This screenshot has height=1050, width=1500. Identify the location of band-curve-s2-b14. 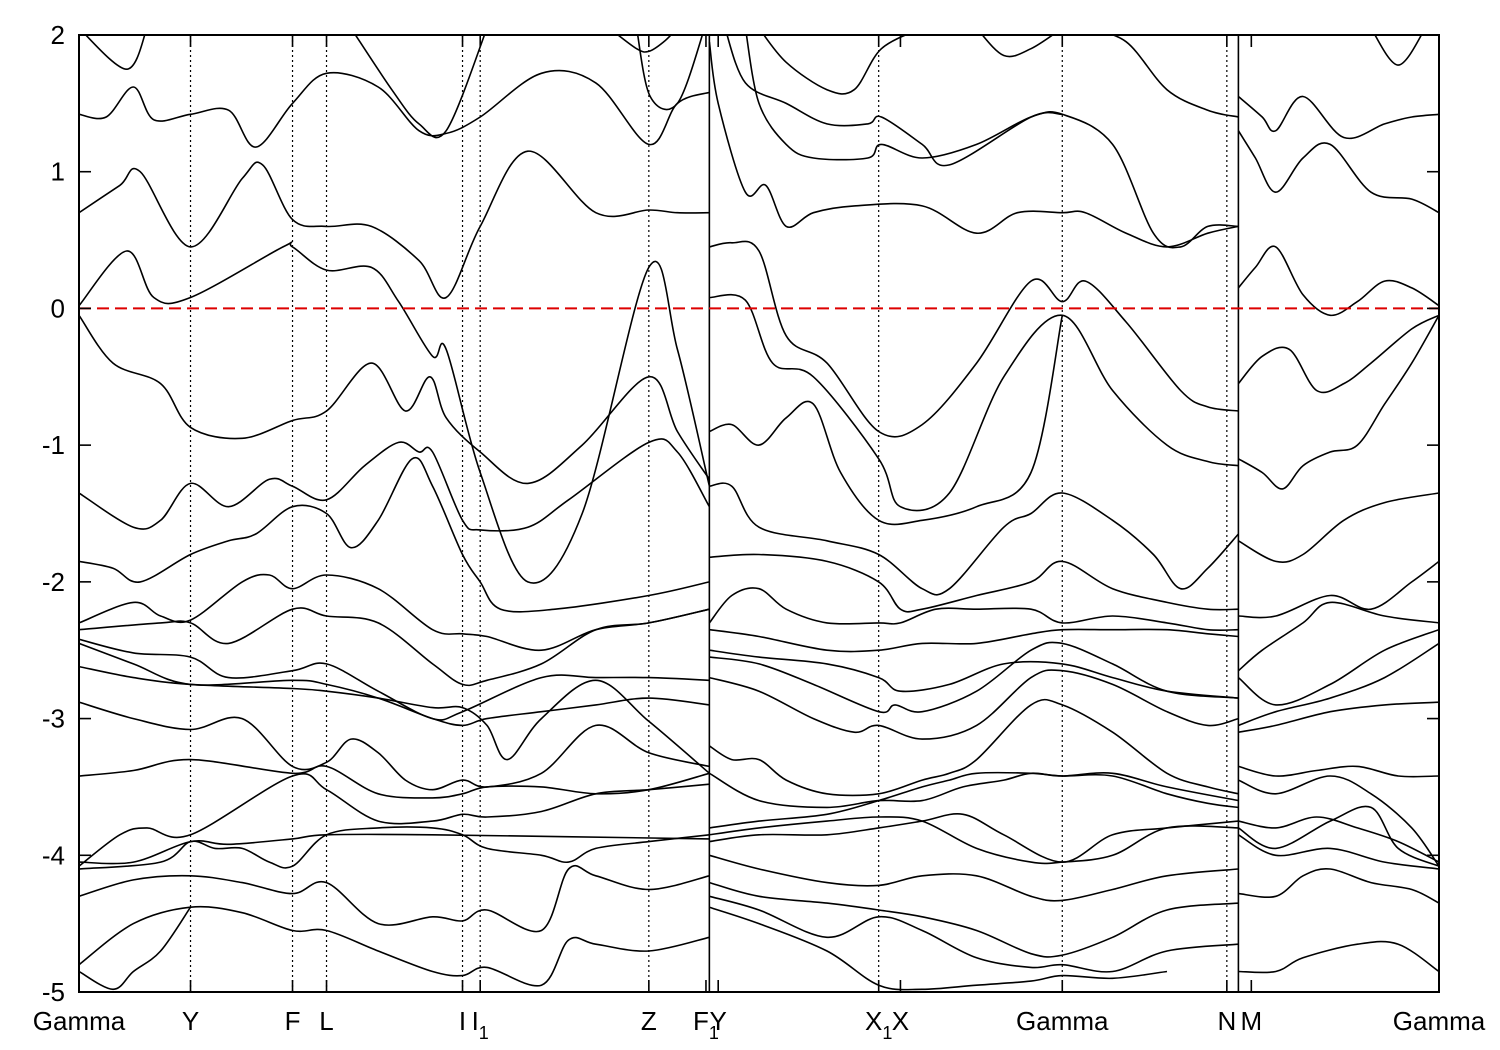
(1338, 836).